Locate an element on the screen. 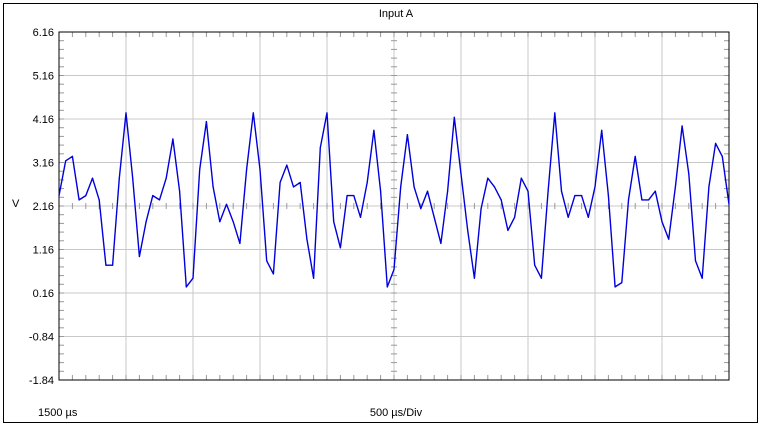  y-tick-label: 1.16 is located at coordinates (43, 251).